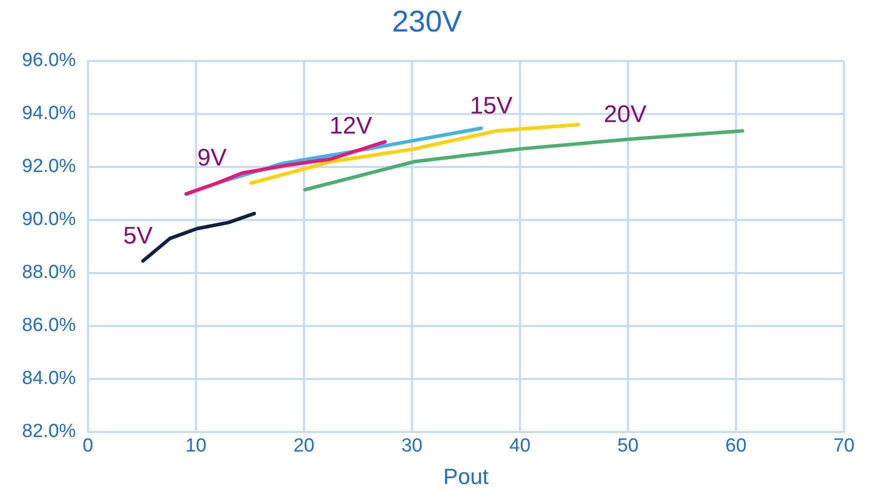 This screenshot has width=869, height=500. I want to click on y-tick-label: 86.0%, so click(49, 325).